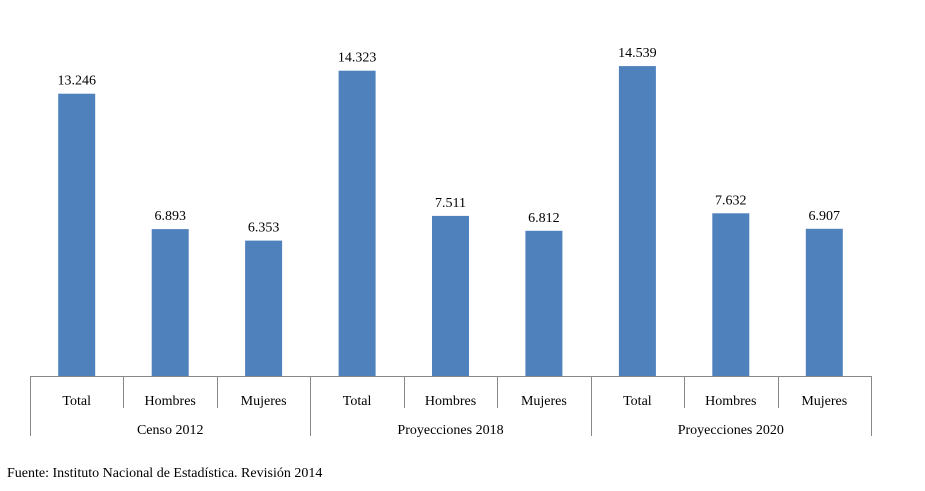  I want to click on data-label: 6.893, so click(170, 216).